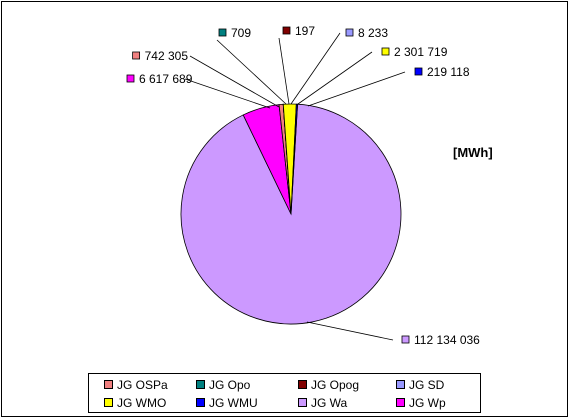 This screenshot has width=570, height=419. I want to click on data-label-text: 112 134 036, so click(447, 340).